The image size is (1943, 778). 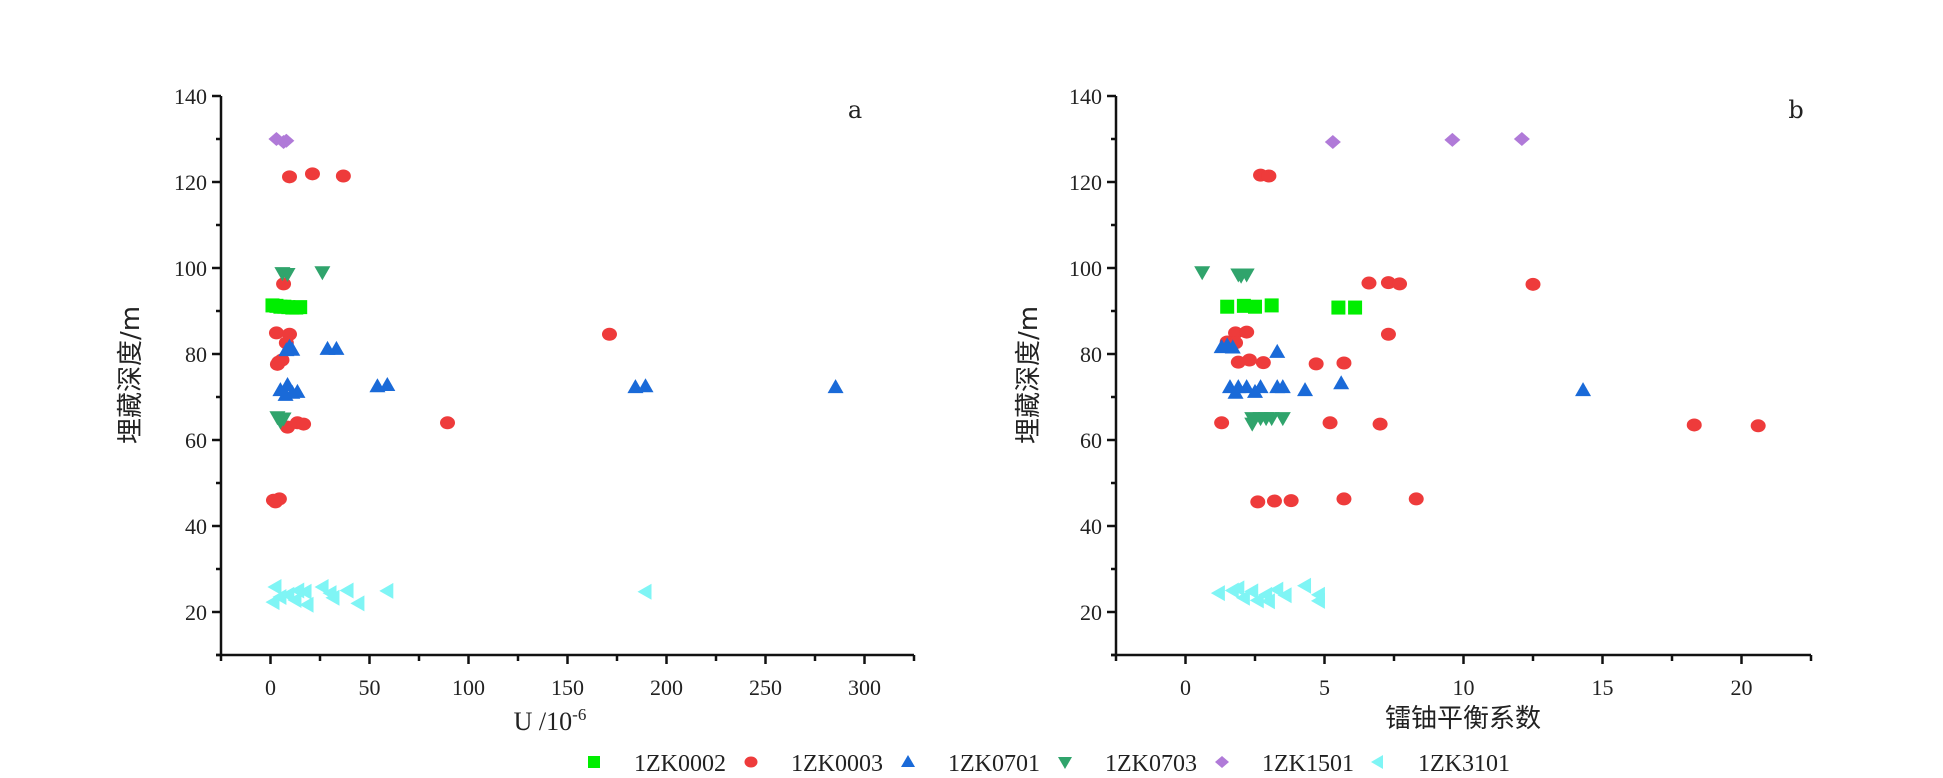 I want to click on legend-marker-circle-icon, so click(x=751, y=762).